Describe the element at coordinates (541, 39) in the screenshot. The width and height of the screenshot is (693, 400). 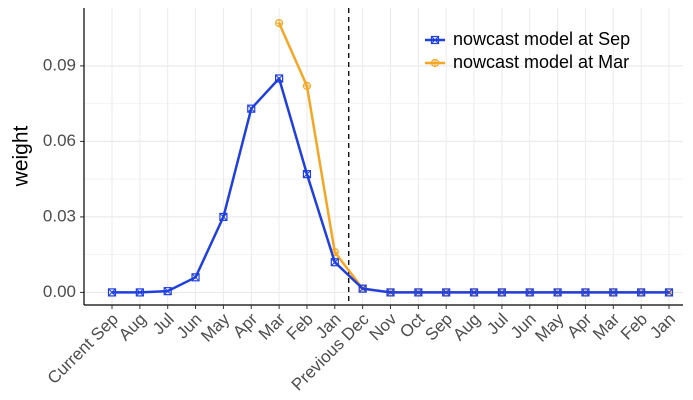
I see `legend-label: nowcast model at Sep` at that location.